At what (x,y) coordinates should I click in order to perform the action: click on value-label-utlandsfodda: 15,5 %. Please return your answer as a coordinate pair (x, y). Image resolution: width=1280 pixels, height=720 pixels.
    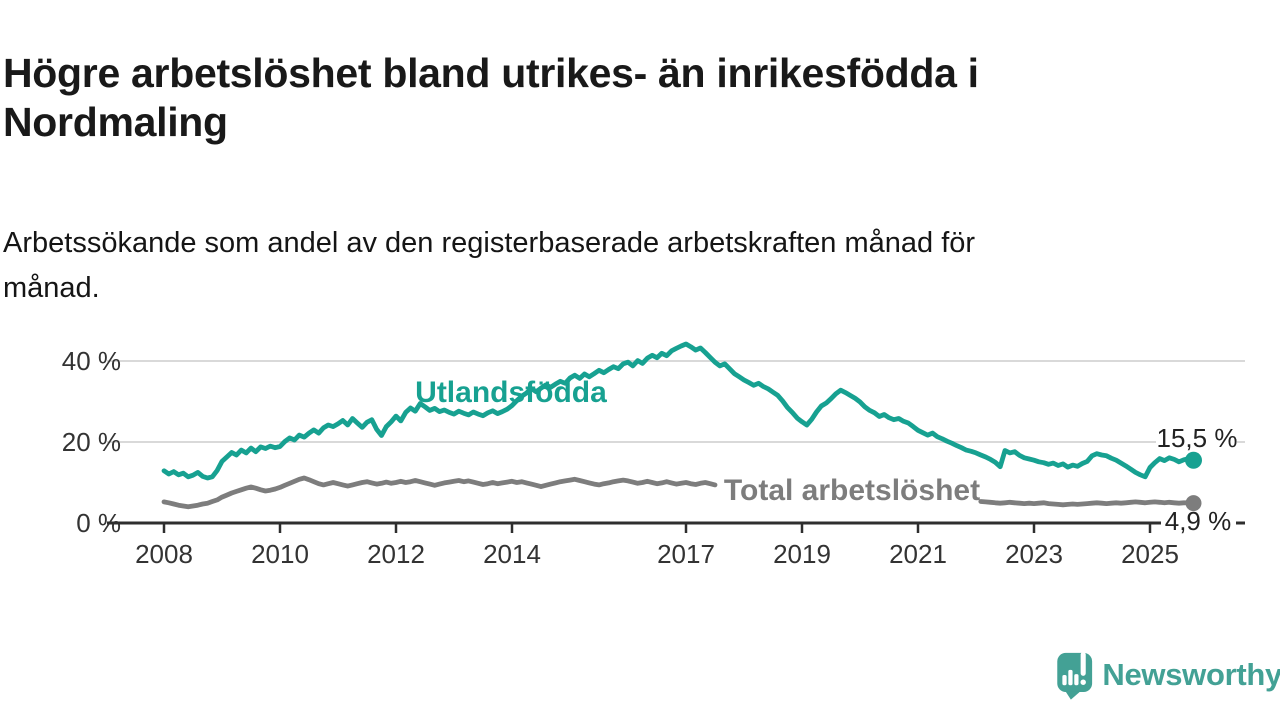
    Looking at the image, I should click on (1197, 438).